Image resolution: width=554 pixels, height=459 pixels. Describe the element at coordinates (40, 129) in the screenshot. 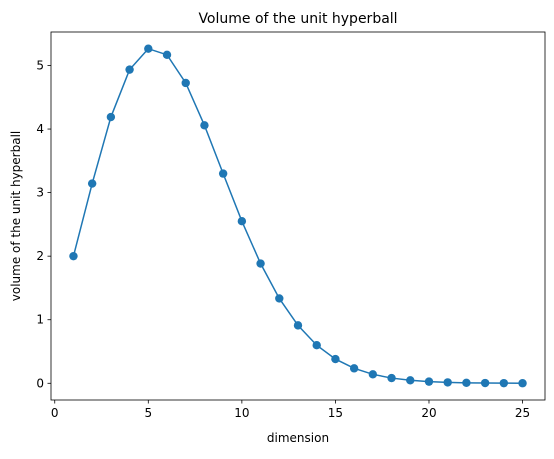

I see `y-tick-label: 4` at that location.